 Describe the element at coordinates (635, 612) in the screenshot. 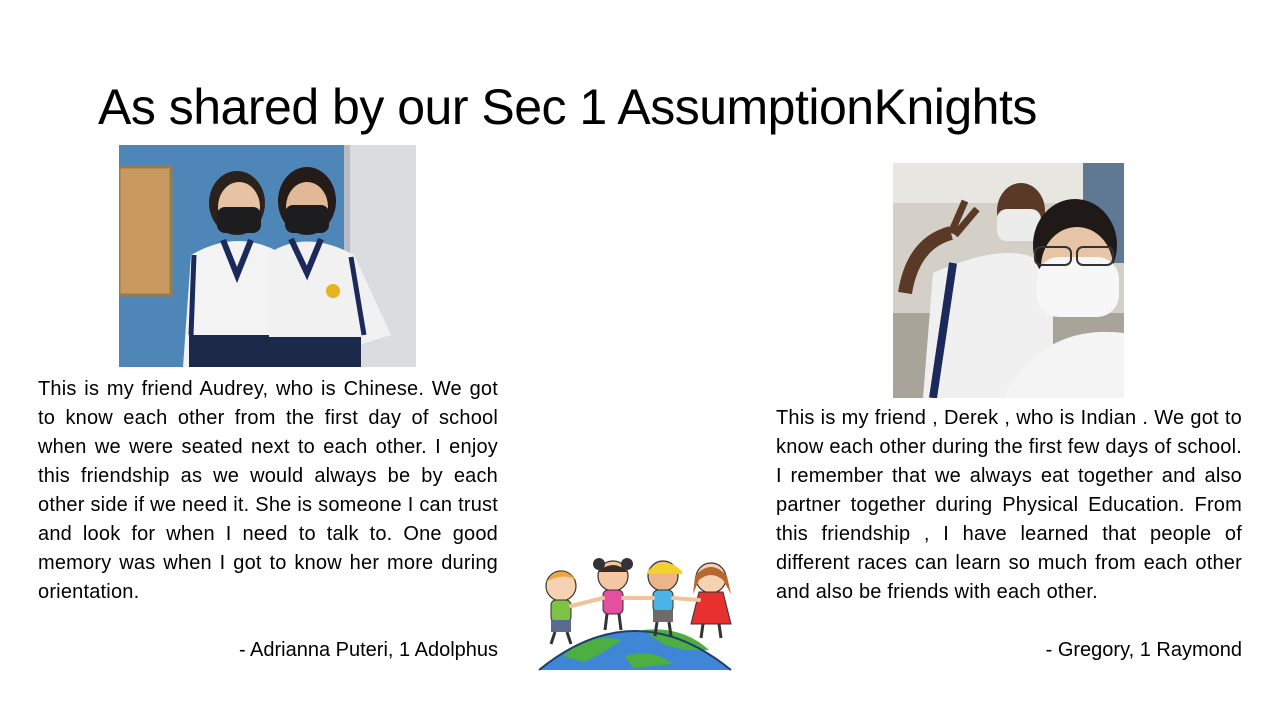

I see `kids-globe-clipart` at that location.